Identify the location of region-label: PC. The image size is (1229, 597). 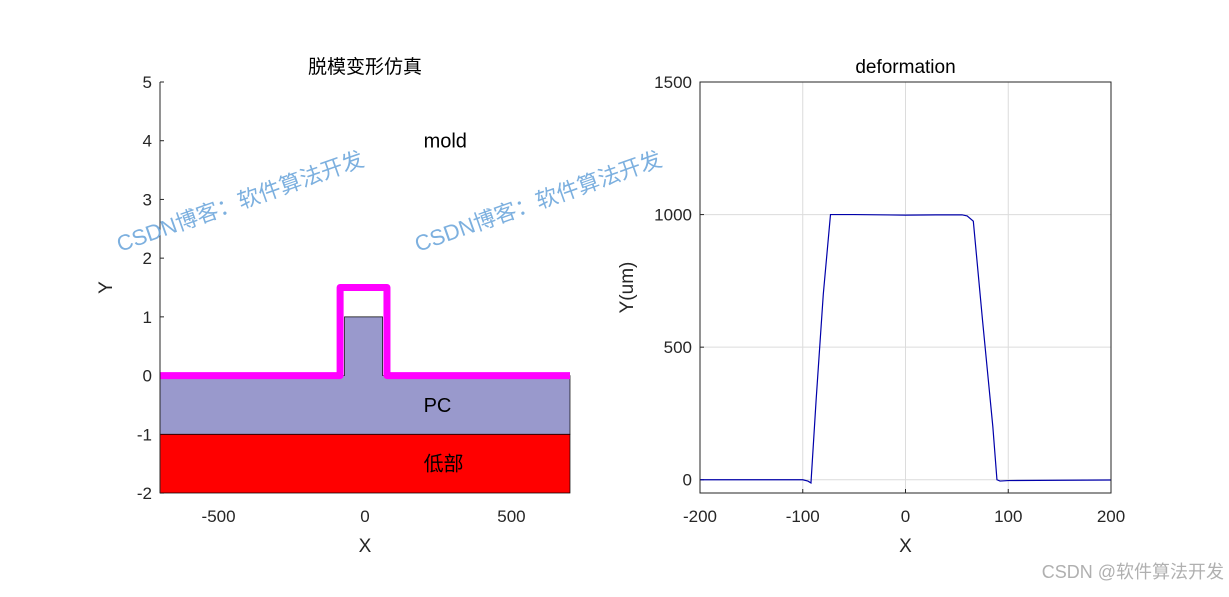
(438, 406).